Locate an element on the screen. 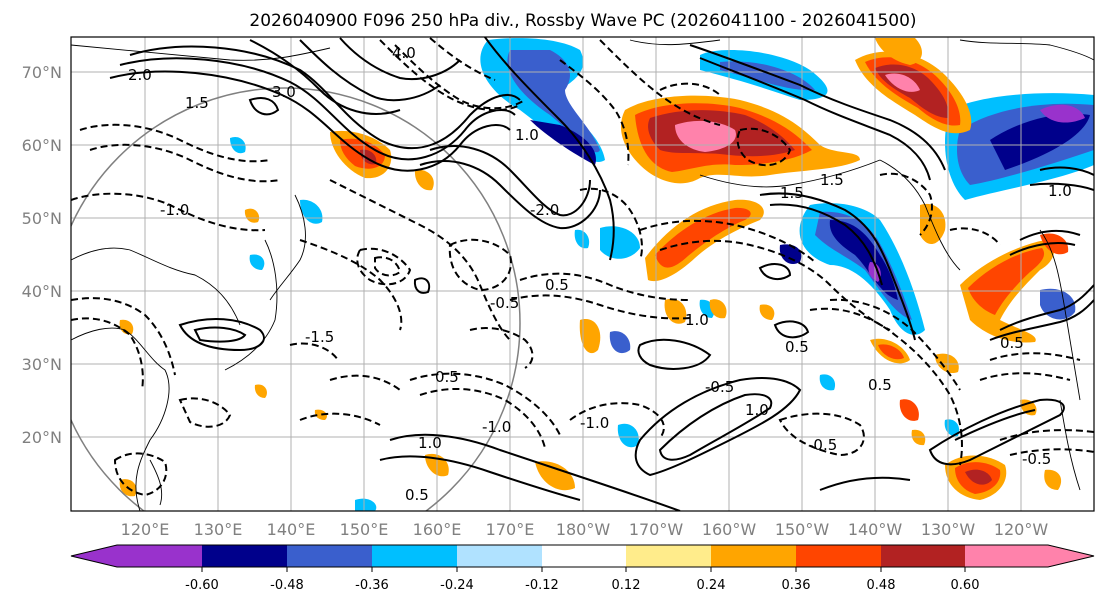 This screenshot has width=1105, height=604. latitude-labels: 70°N 60°N 50°N 40°N 30°N 20°N is located at coordinates (42, 255).